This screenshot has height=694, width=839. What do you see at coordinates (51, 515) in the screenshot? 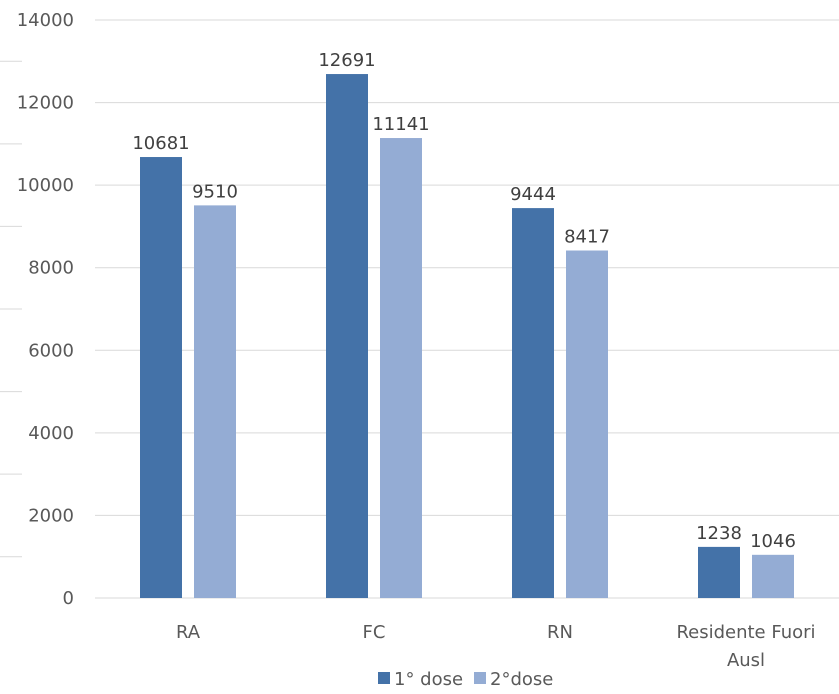
I see `y-tick-label: 2000` at bounding box center [51, 515].